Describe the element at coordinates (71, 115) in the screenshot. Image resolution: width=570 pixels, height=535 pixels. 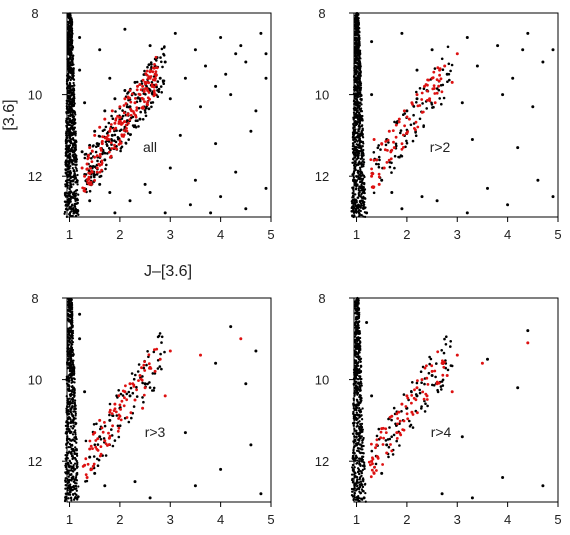
I see `field-star-band` at that location.